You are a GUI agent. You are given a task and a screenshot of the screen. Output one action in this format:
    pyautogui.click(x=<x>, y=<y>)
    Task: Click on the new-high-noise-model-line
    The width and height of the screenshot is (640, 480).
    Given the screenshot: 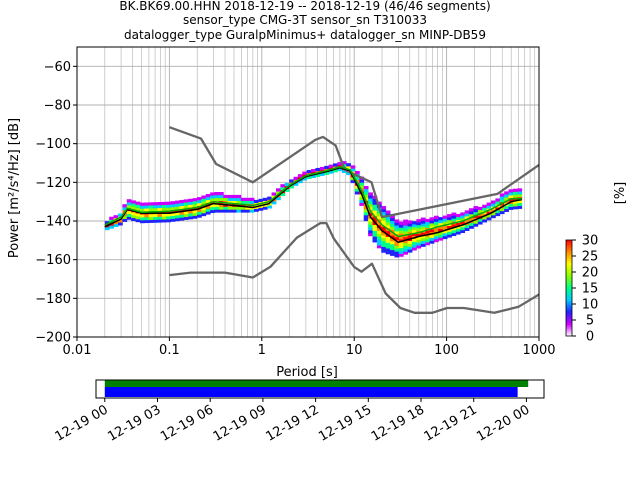 What is the action you would take?
    pyautogui.click(x=354, y=172)
    